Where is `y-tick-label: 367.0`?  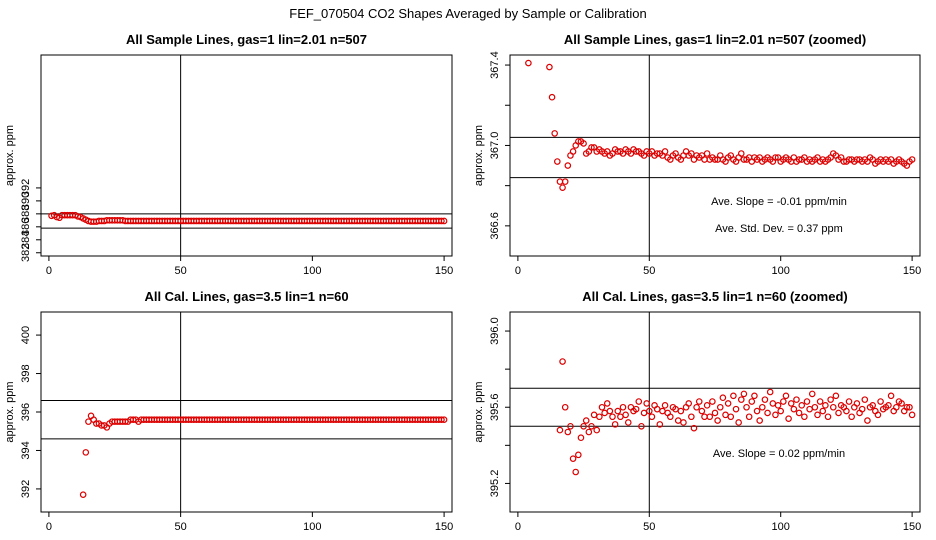
y-tick-label: 367.0 is located at coordinates (495, 146).